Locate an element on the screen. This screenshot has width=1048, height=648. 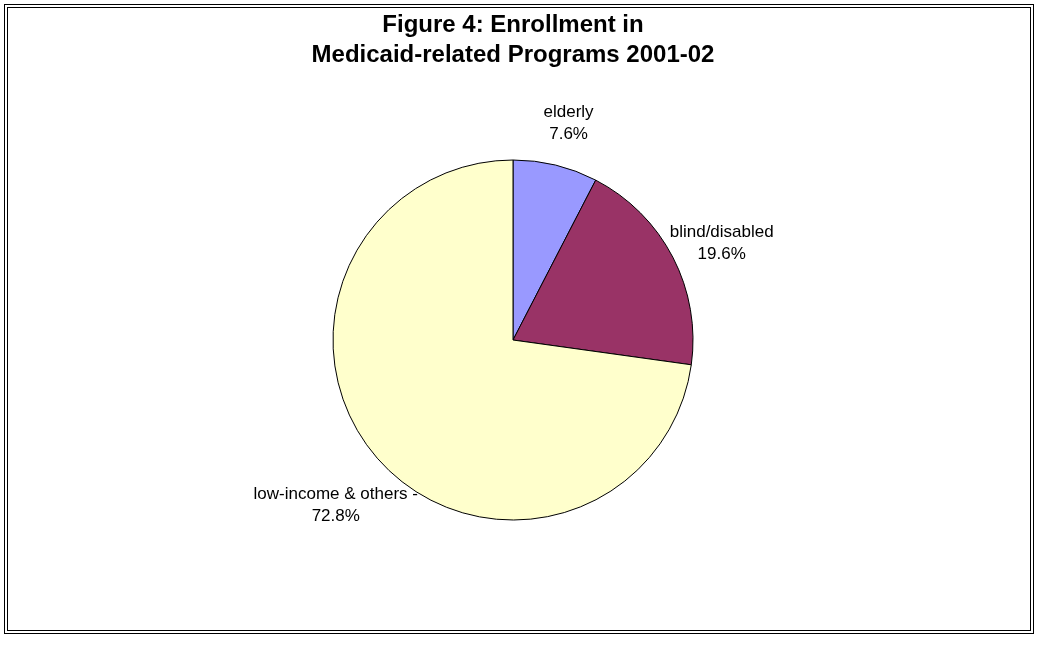
slice-label: blind/disabled is located at coordinates (721, 231).